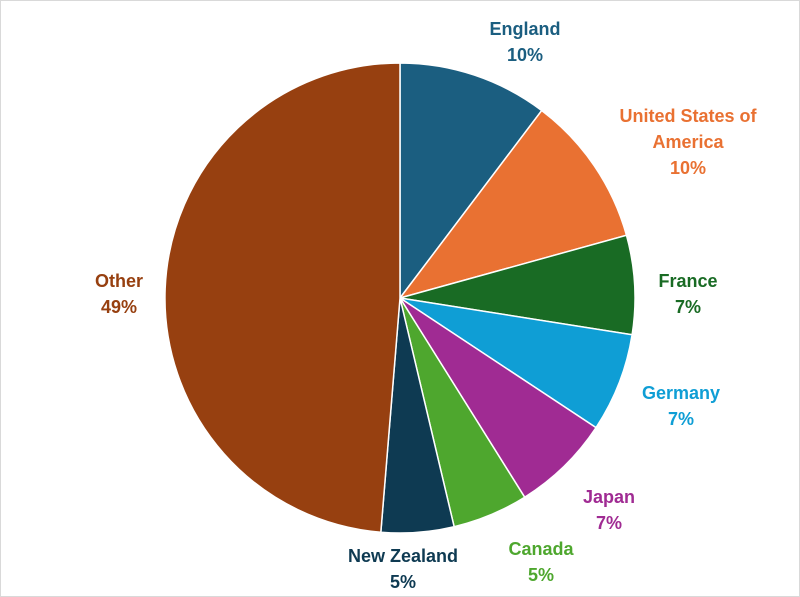 The image size is (800, 597). I want to click on pie-slice-united-states-of-america, so click(513, 204).